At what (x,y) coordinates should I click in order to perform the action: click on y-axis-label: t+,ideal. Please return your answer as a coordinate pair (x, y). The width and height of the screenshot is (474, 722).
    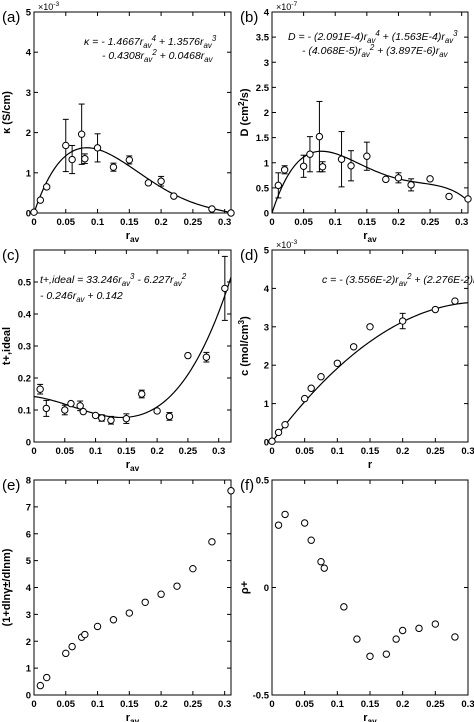
    Looking at the image, I should click on (7, 346).